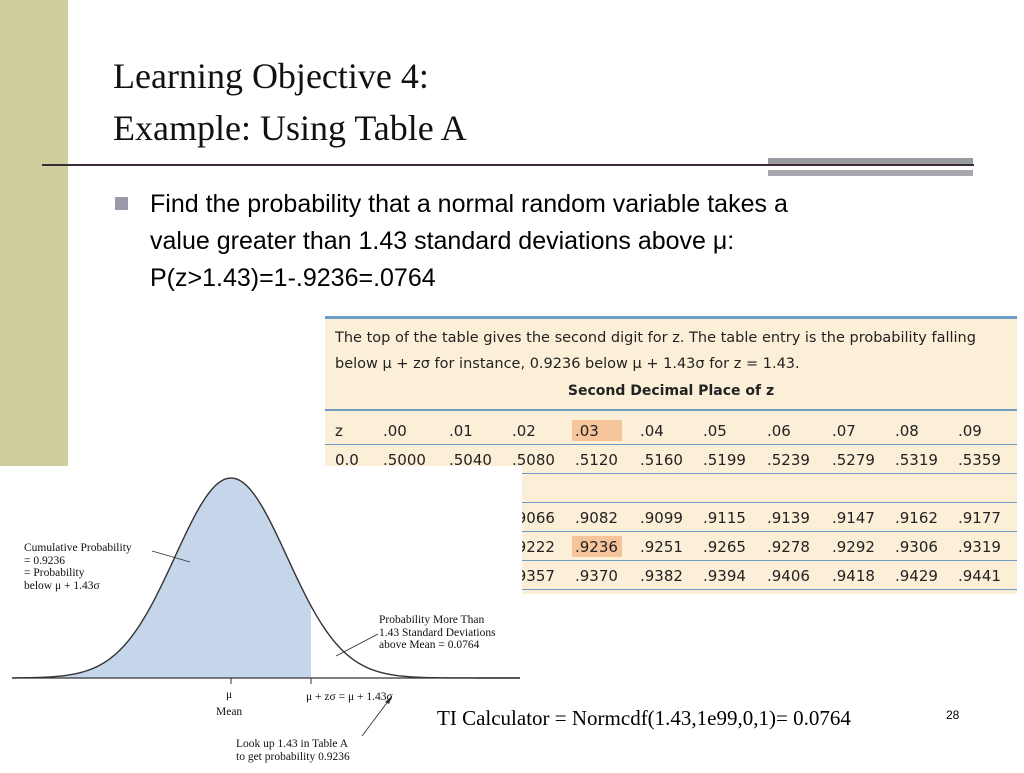  What do you see at coordinates (661, 460) in the screenshot?
I see `probability-cell: .5160` at bounding box center [661, 460].